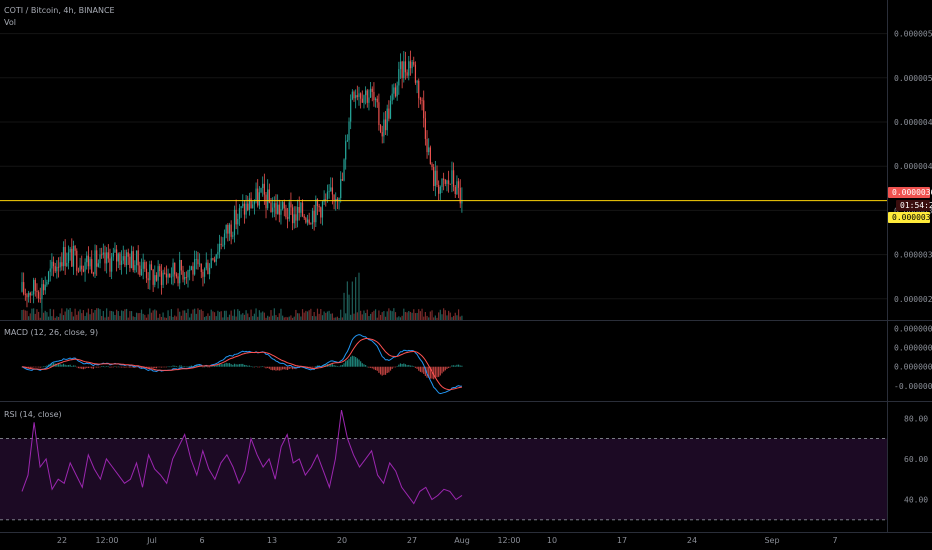  I want to click on macd-pane, so click(242, 364).